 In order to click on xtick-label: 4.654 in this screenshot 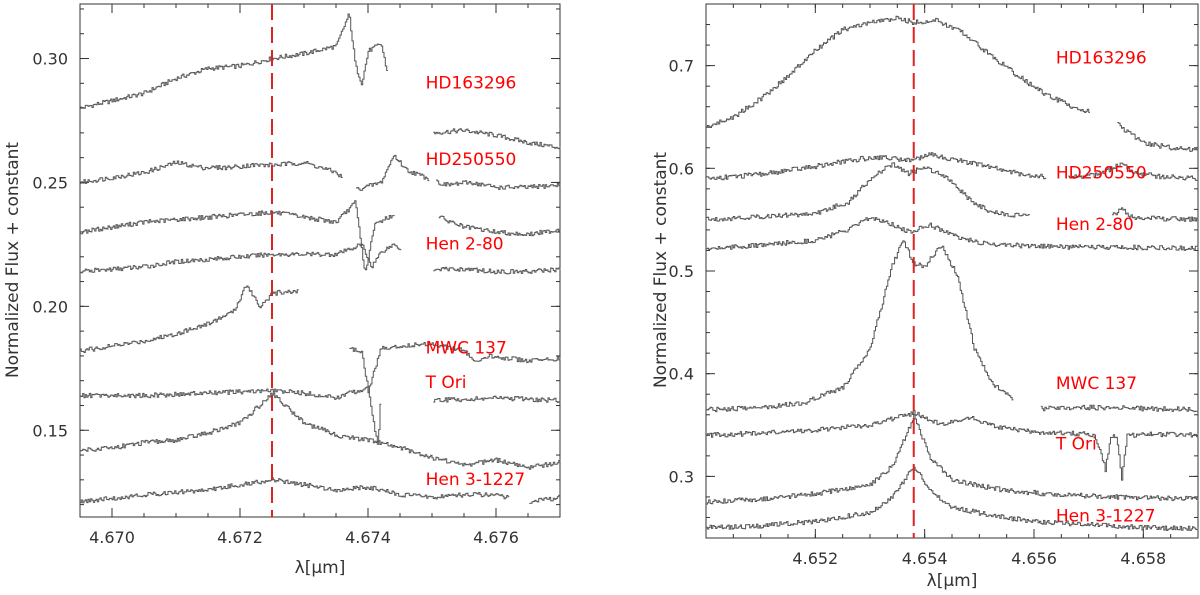, I will do `click(925, 558)`.